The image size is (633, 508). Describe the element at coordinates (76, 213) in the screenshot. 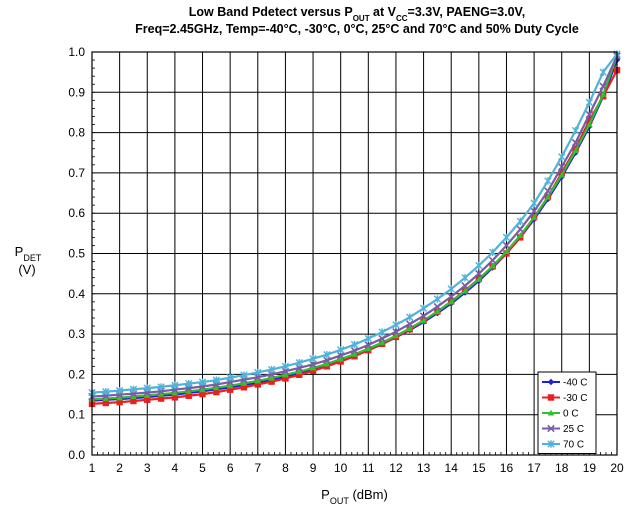

I see `y-tick-label: 0.6` at that location.